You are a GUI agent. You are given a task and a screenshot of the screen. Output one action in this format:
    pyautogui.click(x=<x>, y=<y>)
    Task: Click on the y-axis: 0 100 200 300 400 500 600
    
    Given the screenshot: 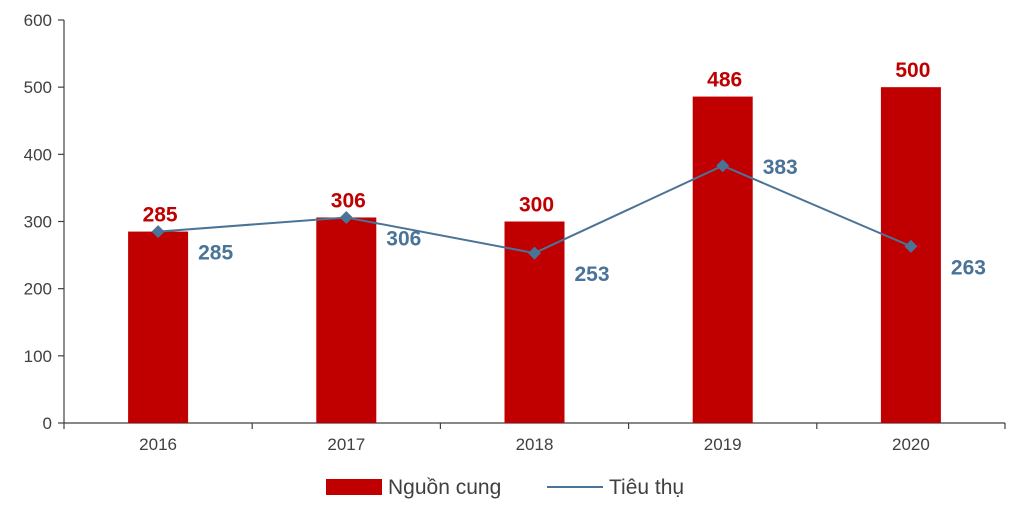 What is the action you would take?
    pyautogui.click(x=44, y=222)
    